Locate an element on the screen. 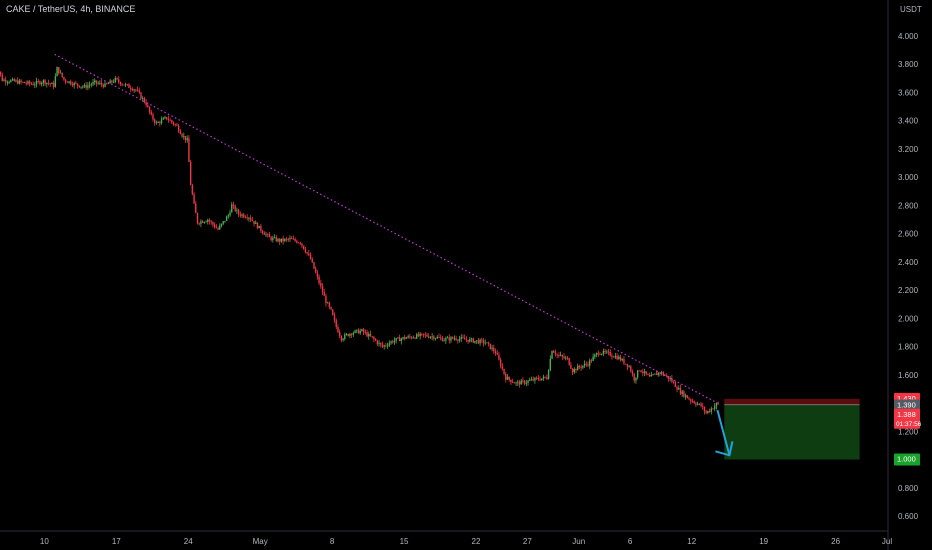  bar-countdown: 01:37:56 is located at coordinates (909, 424).